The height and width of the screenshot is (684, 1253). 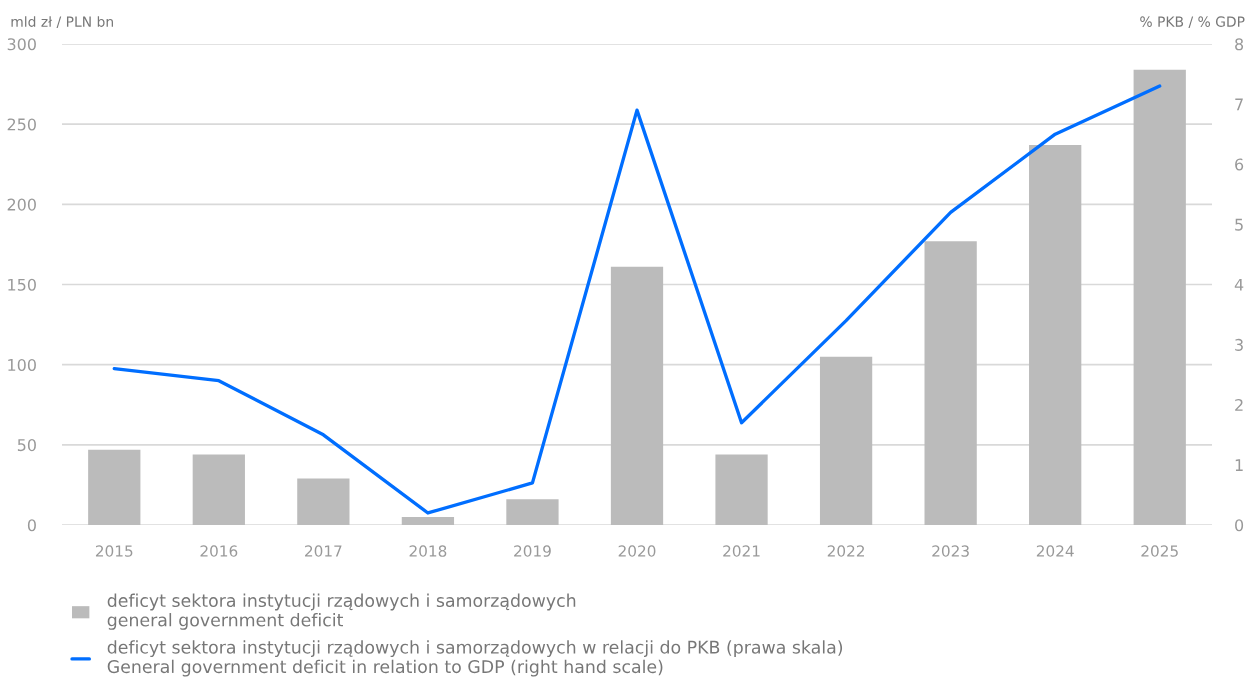 What do you see at coordinates (31, 525) in the screenshot?
I see `y-tick-label: 0` at bounding box center [31, 525].